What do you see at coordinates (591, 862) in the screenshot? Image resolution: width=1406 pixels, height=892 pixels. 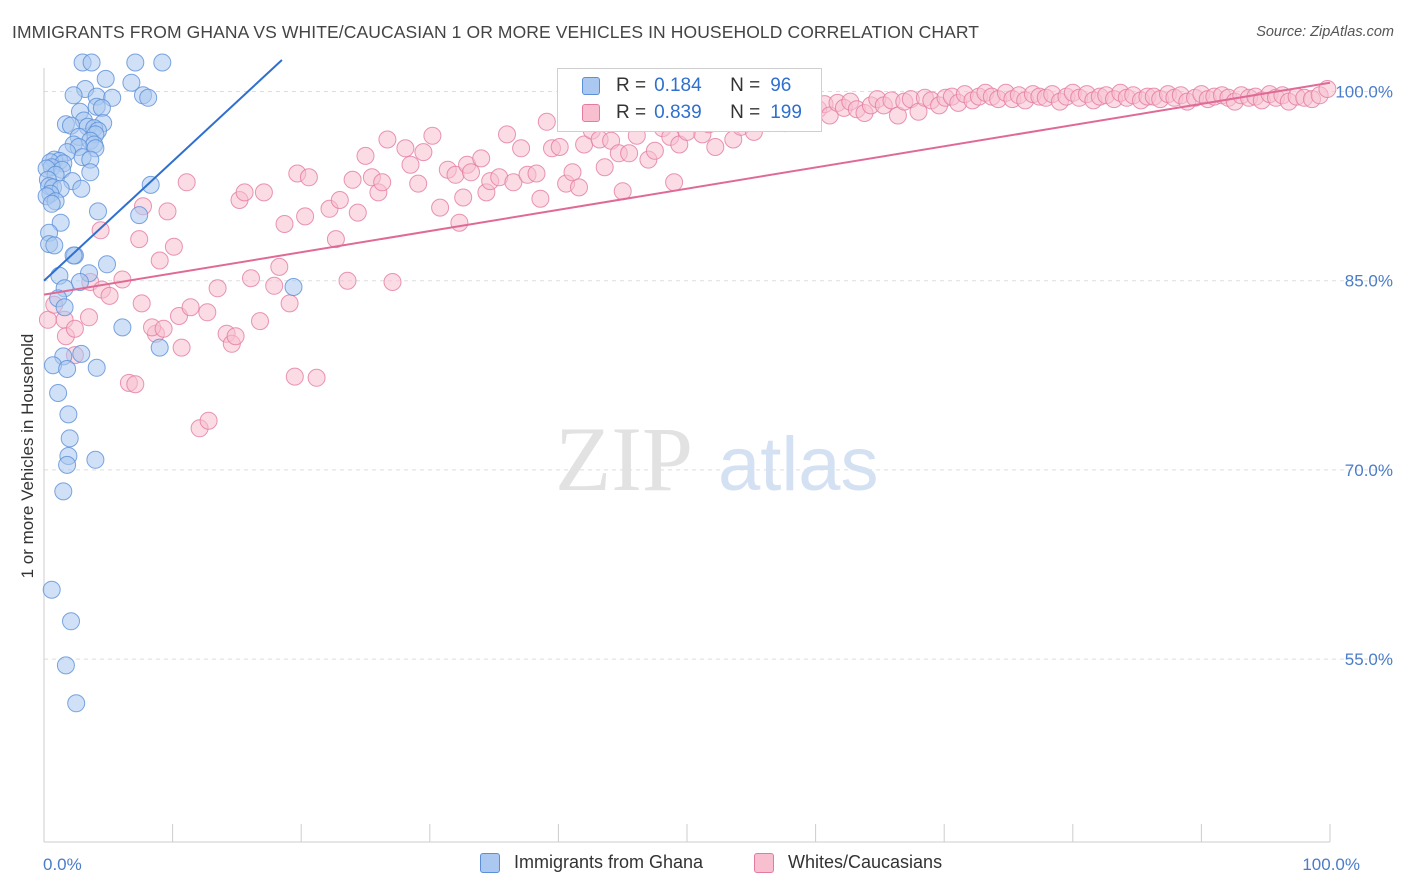 I see `legend-item-ghana: Immigrants from Ghana` at bounding box center [591, 862].